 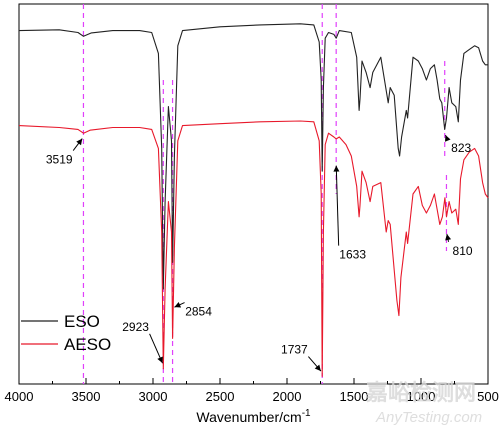 What do you see at coordinates (428, 417) in the screenshot?
I see `watermark-url: AnyTesting.com` at bounding box center [428, 417].